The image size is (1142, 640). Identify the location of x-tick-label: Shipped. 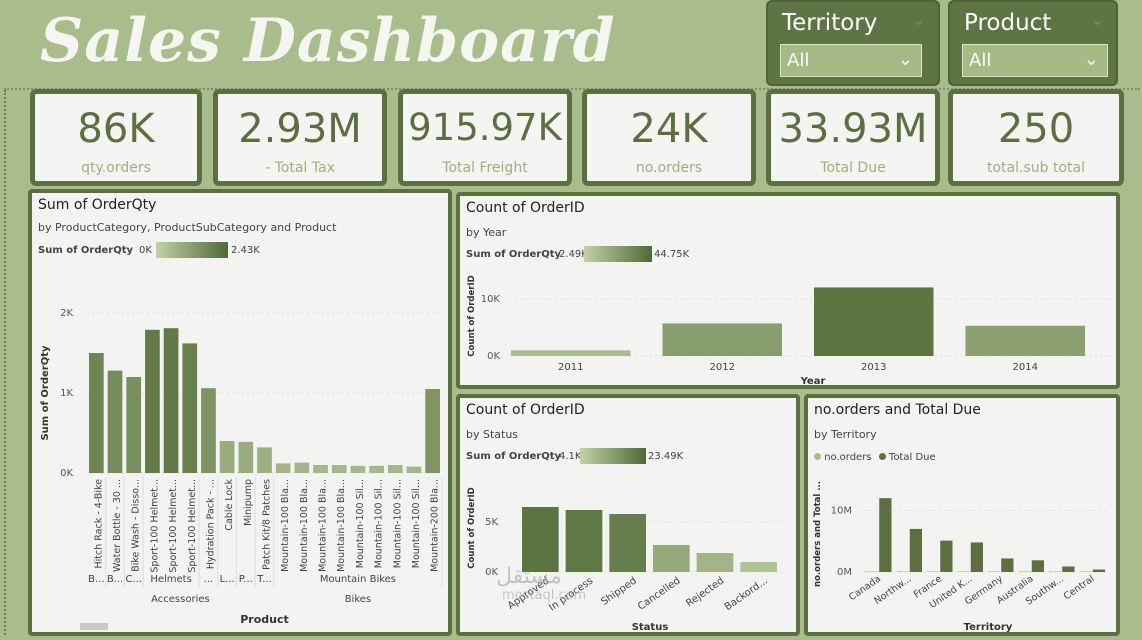
(619, 591).